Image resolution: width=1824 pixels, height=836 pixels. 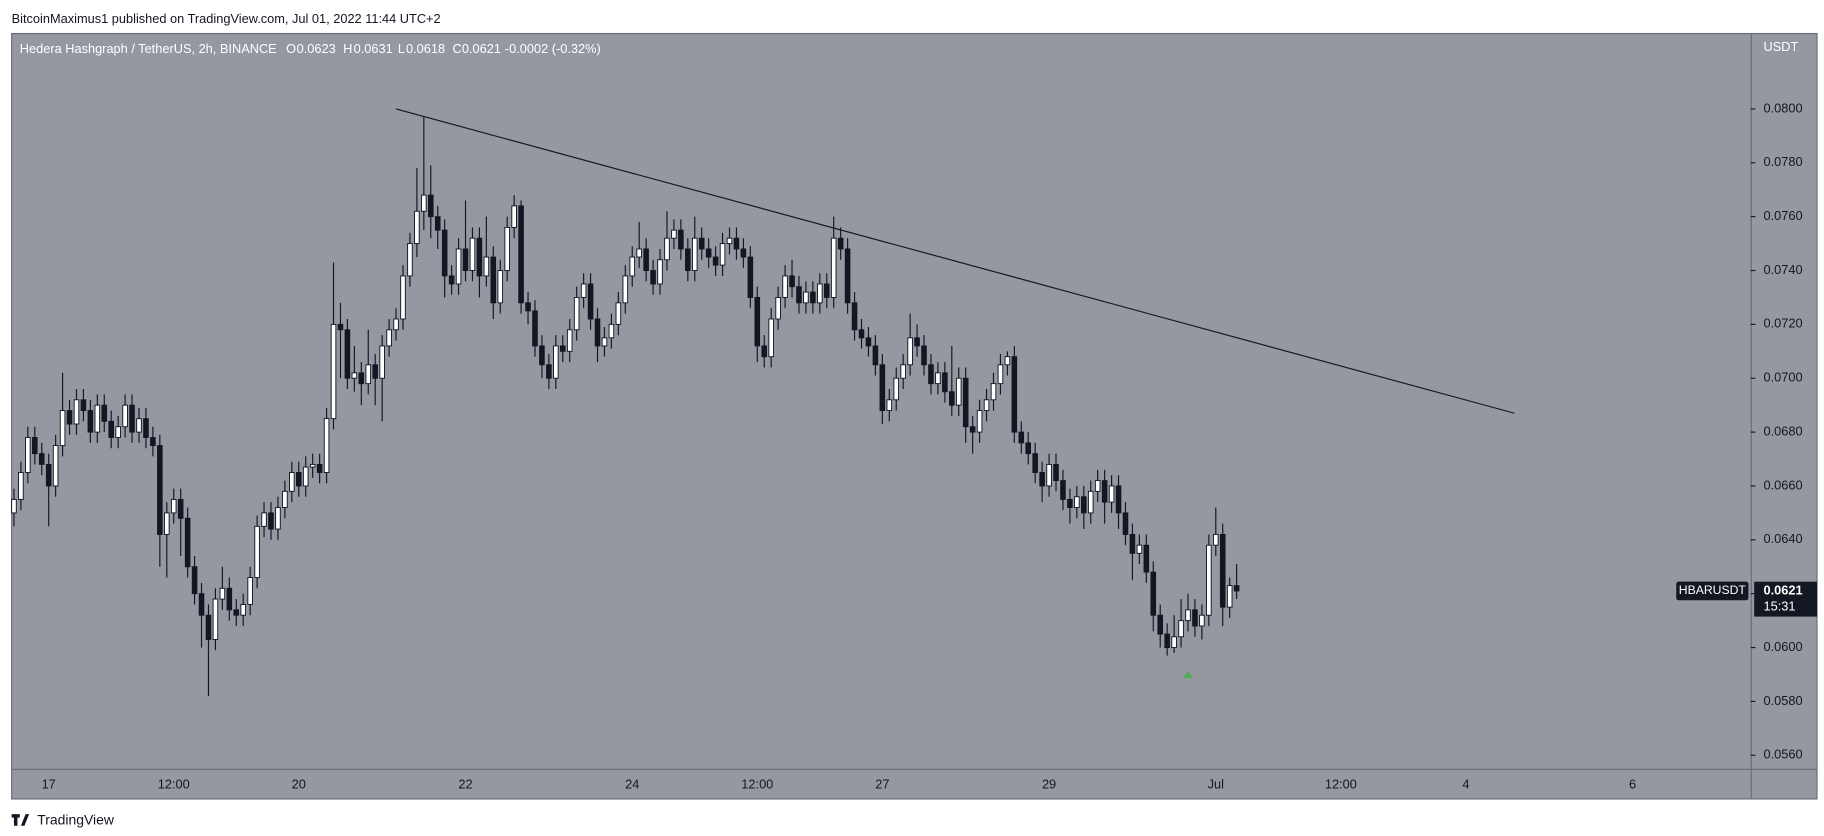 What do you see at coordinates (1465, 783) in the screenshot?
I see `x-tick-label: 4` at bounding box center [1465, 783].